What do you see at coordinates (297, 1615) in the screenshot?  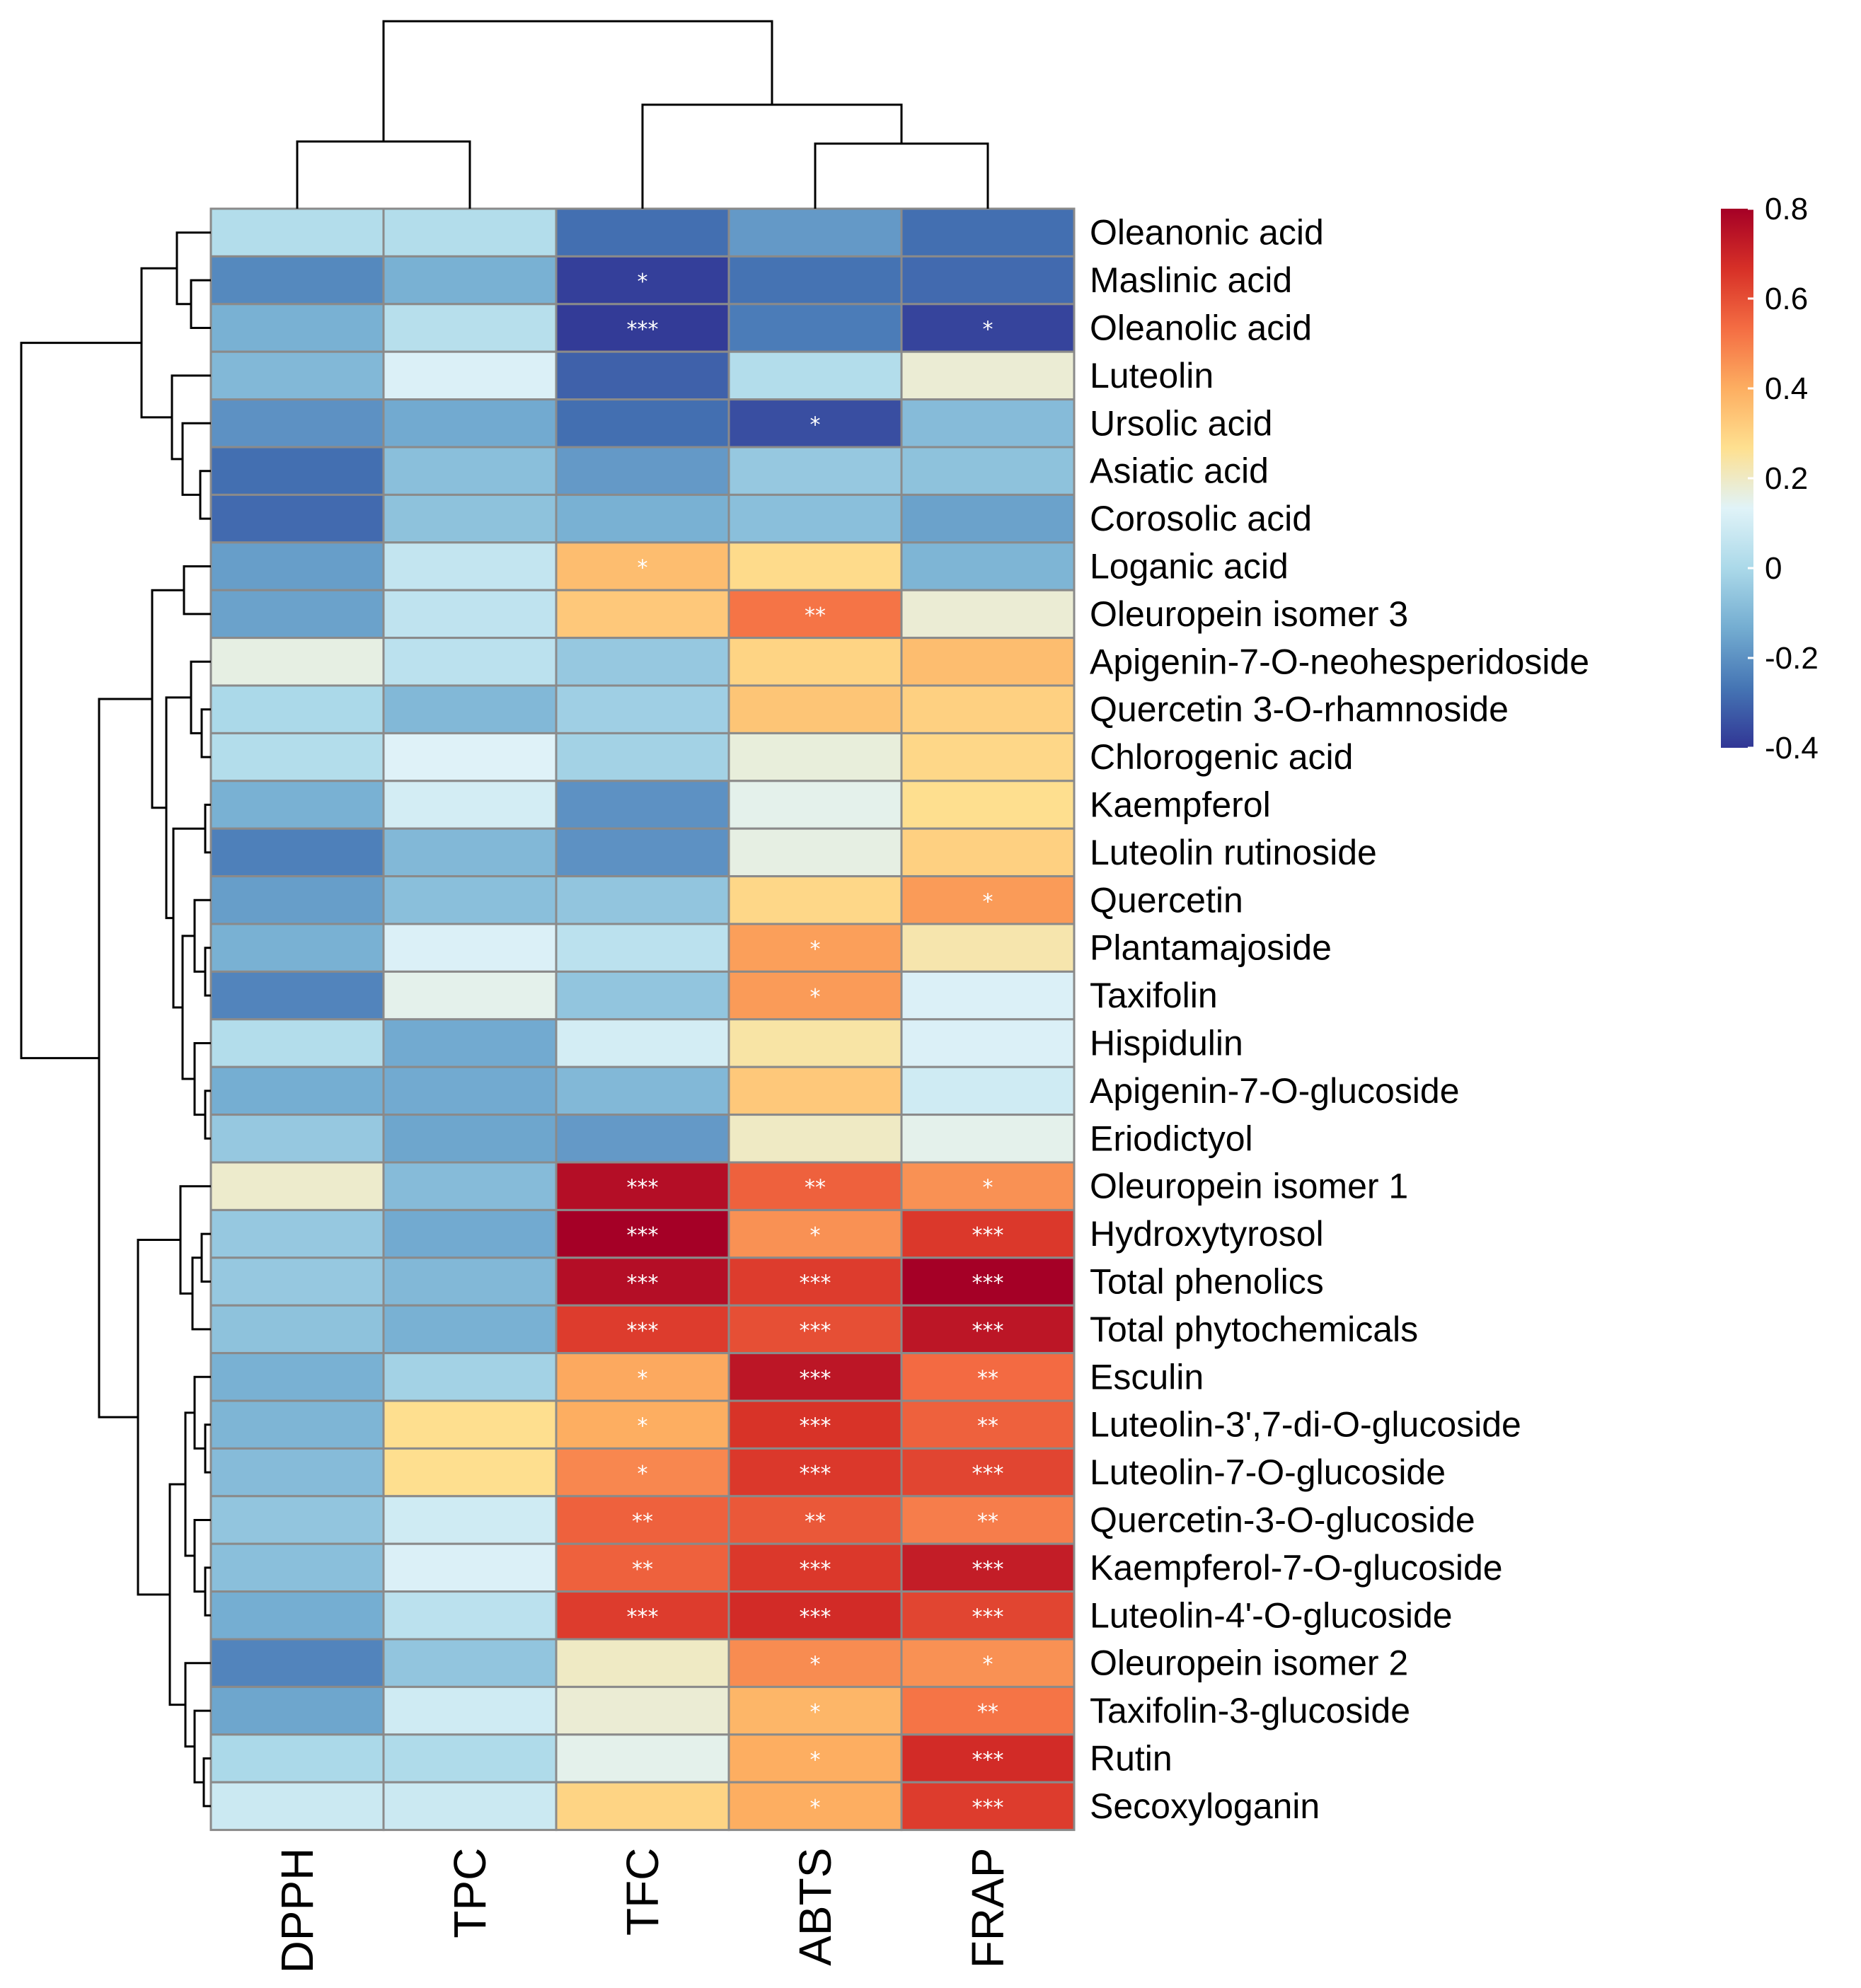 I see `heatmap-cell-luteolin-4-o-glucoside-dpph` at bounding box center [297, 1615].